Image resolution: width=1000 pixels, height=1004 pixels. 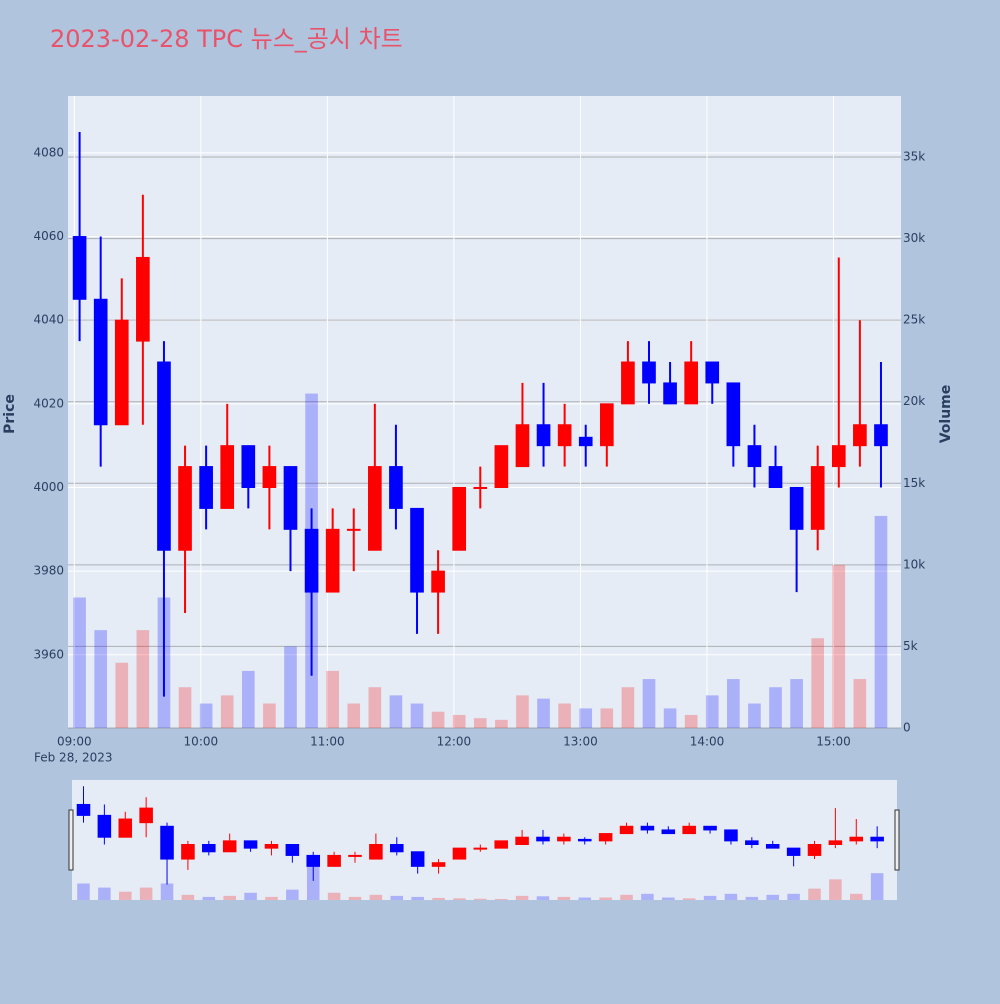 I want to click on y2-tick-label: 30k, so click(x=914, y=238).